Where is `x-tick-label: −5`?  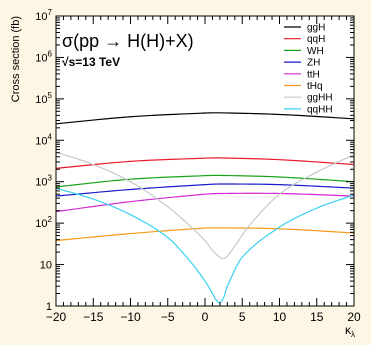 x-tick-label: −5 is located at coordinates (168, 317).